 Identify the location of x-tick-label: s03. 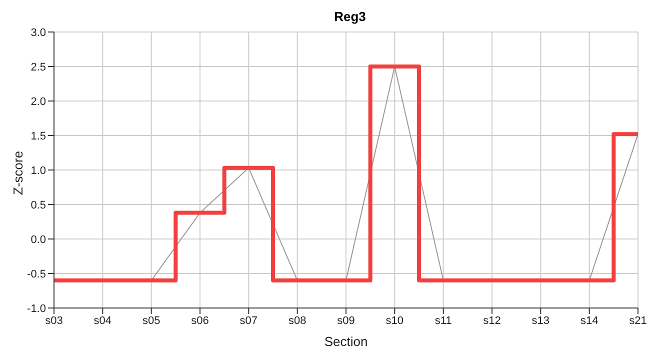
(54, 320).